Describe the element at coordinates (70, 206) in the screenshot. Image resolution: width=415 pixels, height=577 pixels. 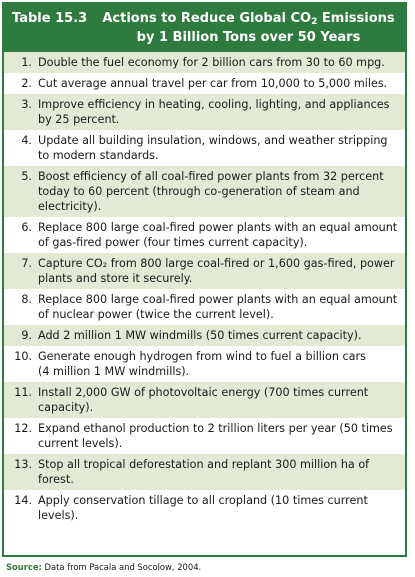
I see `row-text-line: electricity).` at that location.